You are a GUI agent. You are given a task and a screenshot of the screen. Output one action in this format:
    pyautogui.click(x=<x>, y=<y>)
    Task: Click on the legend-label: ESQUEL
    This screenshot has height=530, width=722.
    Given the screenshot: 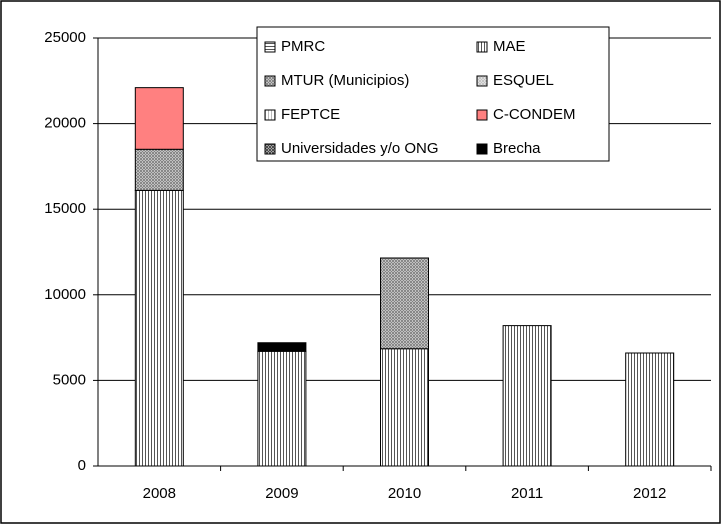 What is the action you would take?
    pyautogui.click(x=523, y=80)
    